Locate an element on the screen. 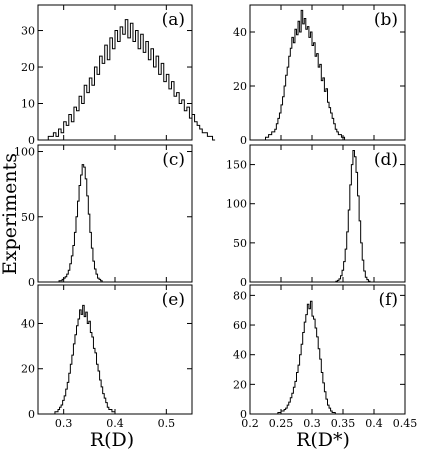  panel-e: 0 20 40 0.3 0.4 0.5 (e) is located at coordinates (107, 357).